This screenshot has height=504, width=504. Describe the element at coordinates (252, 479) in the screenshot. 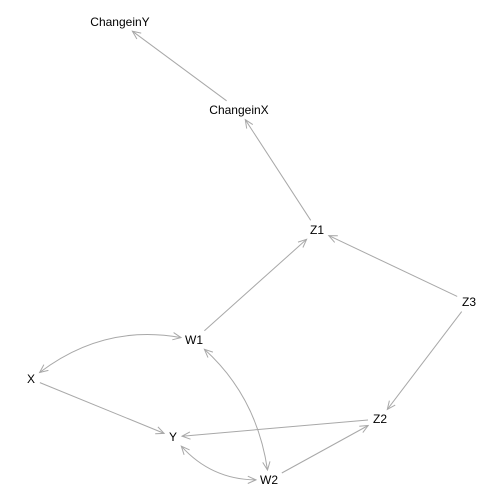

I see `arrowhead-w2-from-y` at that location.